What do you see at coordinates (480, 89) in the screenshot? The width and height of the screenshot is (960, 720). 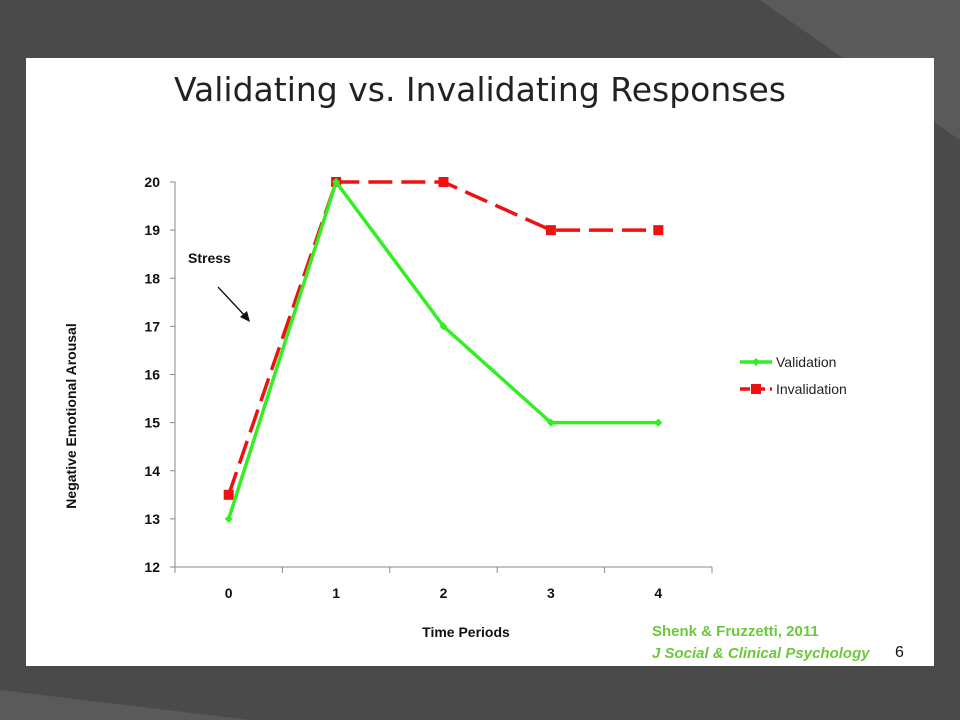 I see `slide-title: Validating vs. Invalidating Responses` at bounding box center [480, 89].